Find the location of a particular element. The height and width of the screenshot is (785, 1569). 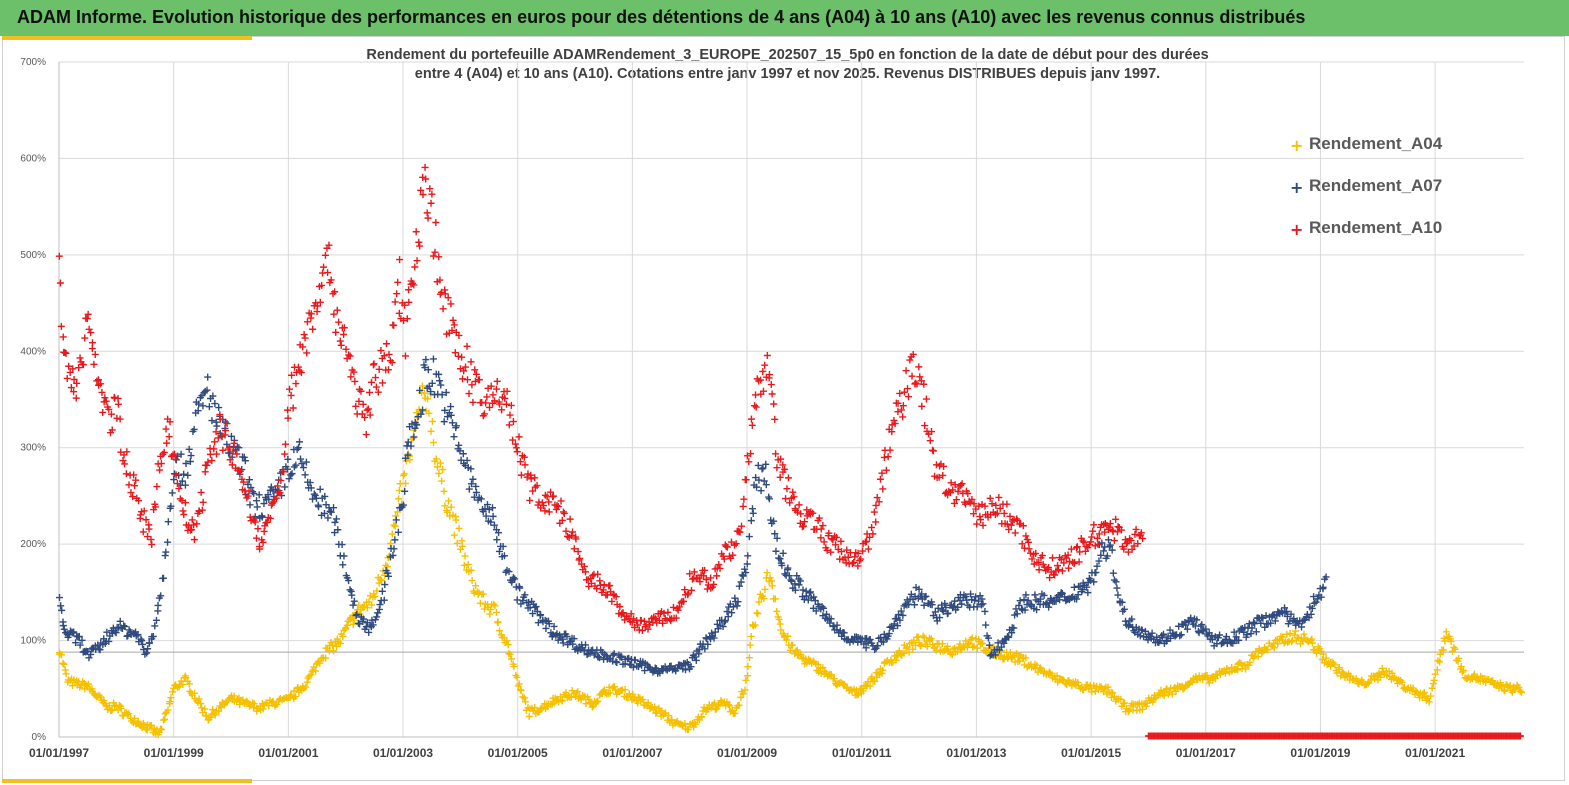

legend-label-a07: Rendement_A07 is located at coordinates (1376, 185).